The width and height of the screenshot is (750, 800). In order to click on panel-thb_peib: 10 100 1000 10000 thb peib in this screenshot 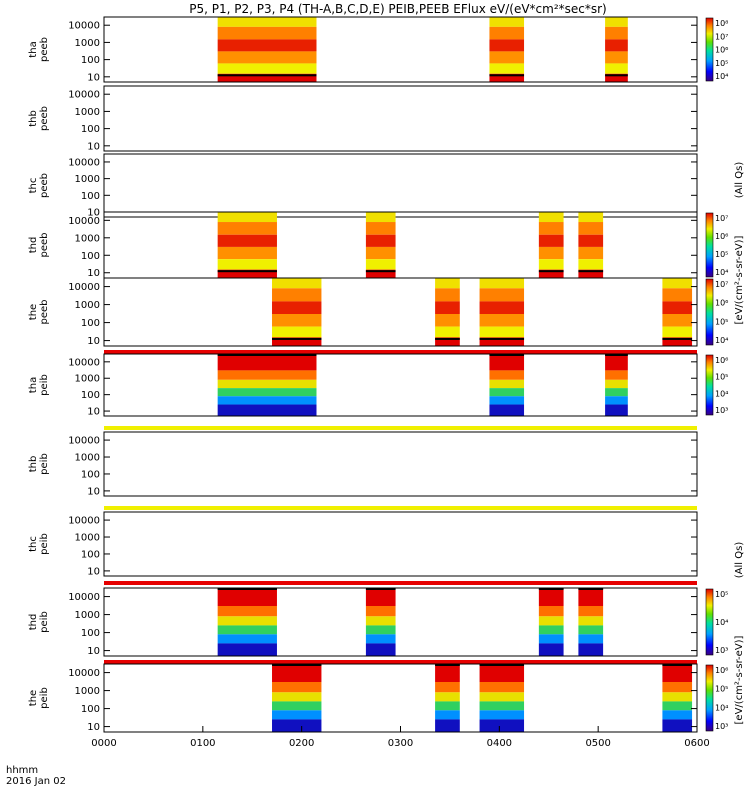, I will do `click(363, 470)`.